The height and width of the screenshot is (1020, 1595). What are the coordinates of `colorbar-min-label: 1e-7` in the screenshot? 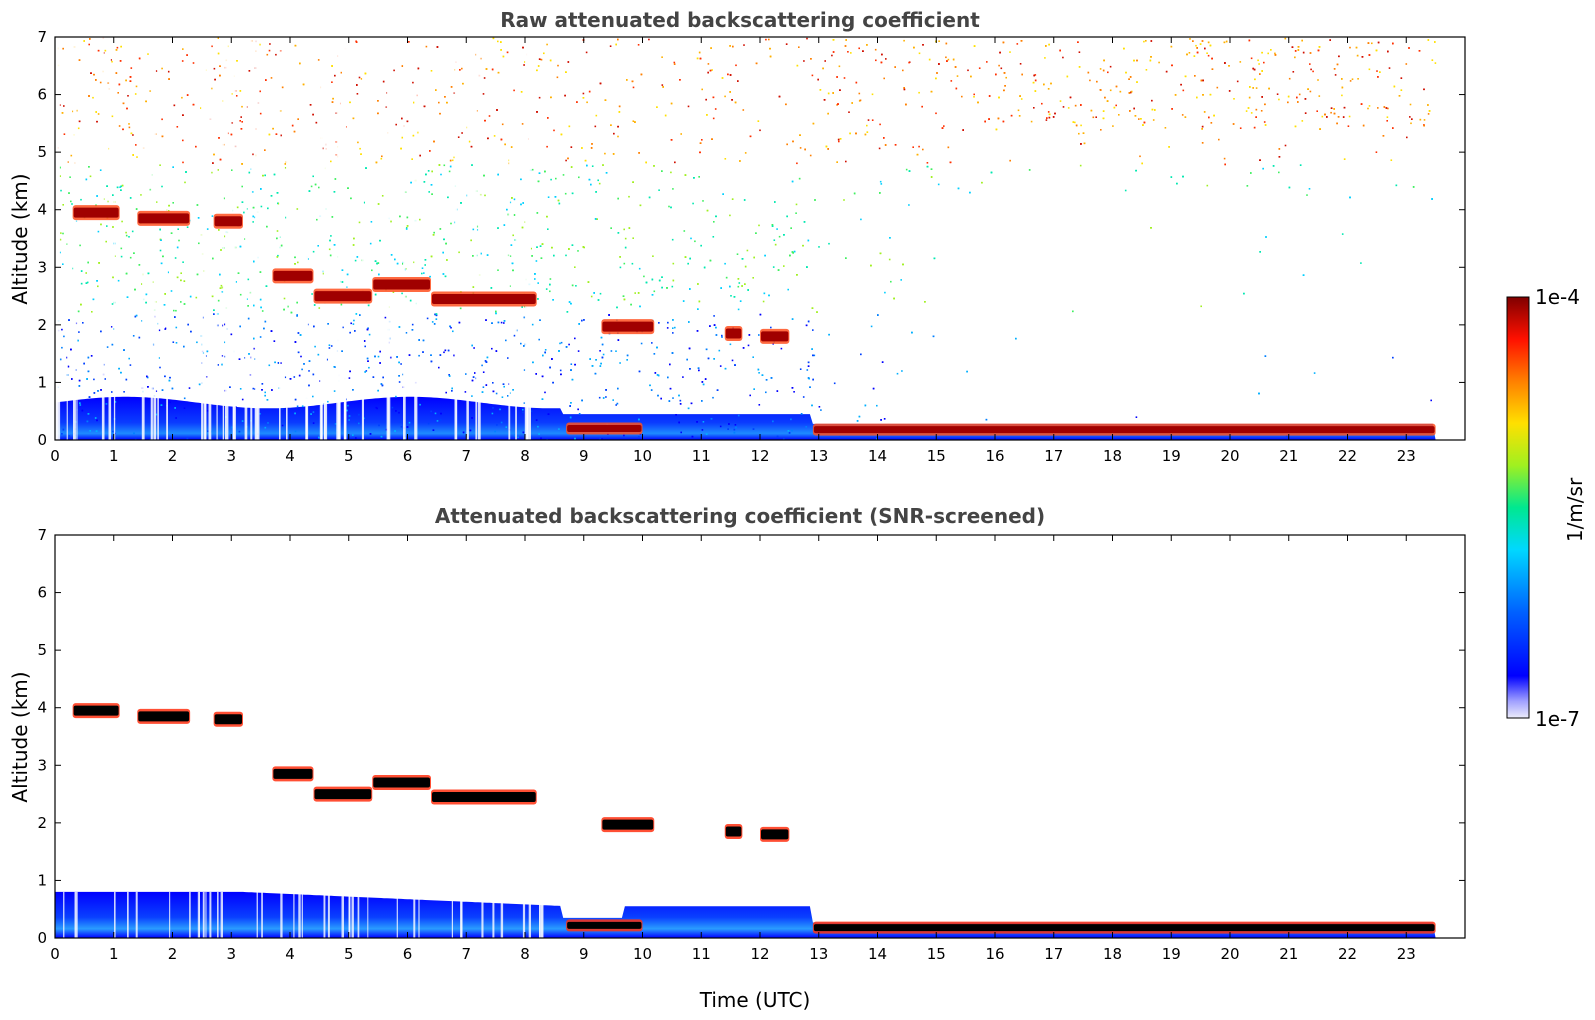 It's located at (1557, 719).